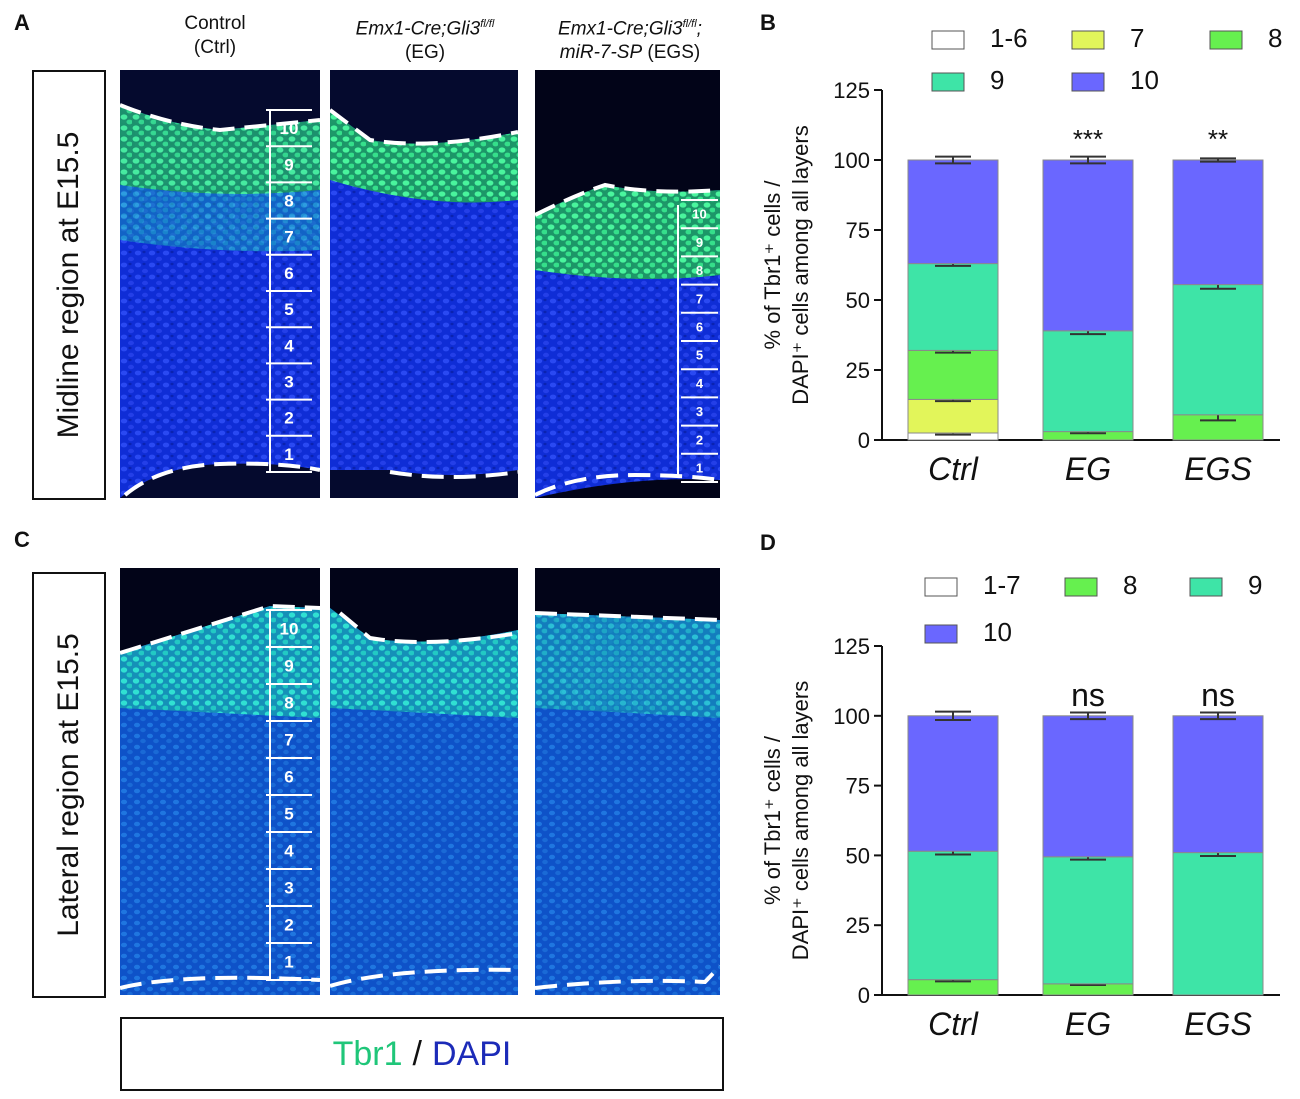 Image resolution: width=1300 pixels, height=1099 pixels. What do you see at coordinates (620, 29) in the screenshot?
I see `column-title-egs-genotype: Emx1-Cre;Gli3` at bounding box center [620, 29].